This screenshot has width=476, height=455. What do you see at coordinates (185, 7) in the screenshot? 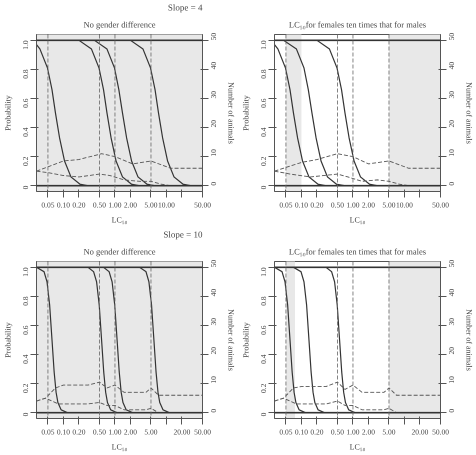
I see `text: Slope = 4` at bounding box center [185, 7].